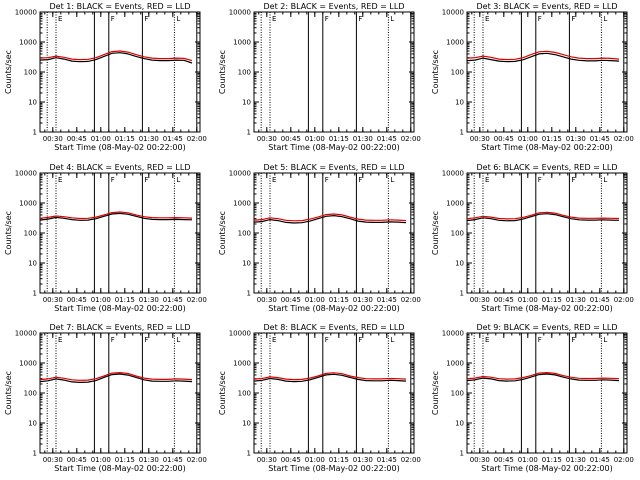  Describe the element at coordinates (334, 167) in the screenshot. I see `panel-title: Det 5: BLACK = Events, RED = LLD` at that location.